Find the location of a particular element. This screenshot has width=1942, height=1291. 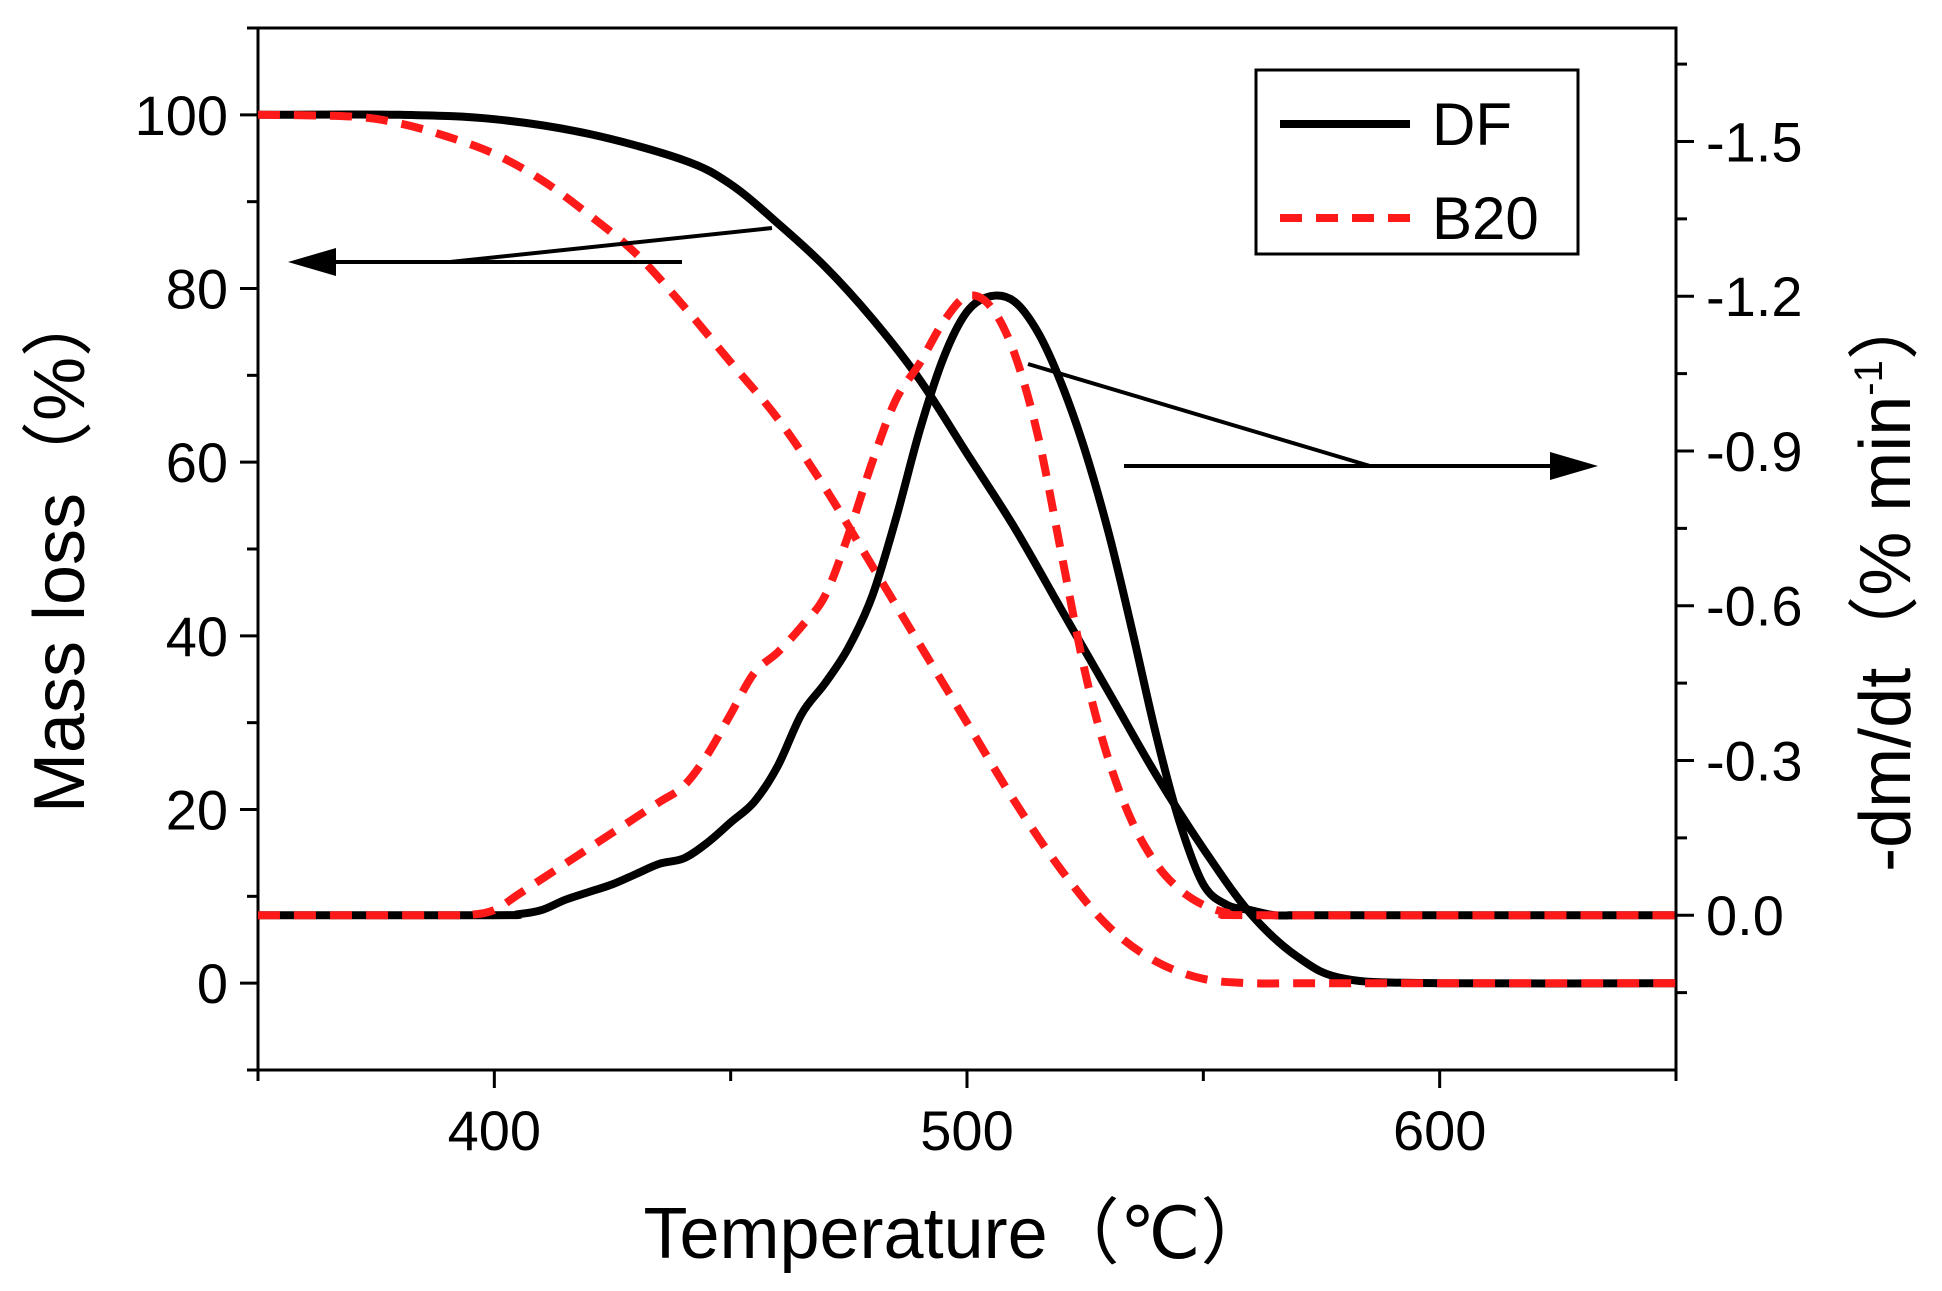

legend: DF B20 is located at coordinates (1417, 162).